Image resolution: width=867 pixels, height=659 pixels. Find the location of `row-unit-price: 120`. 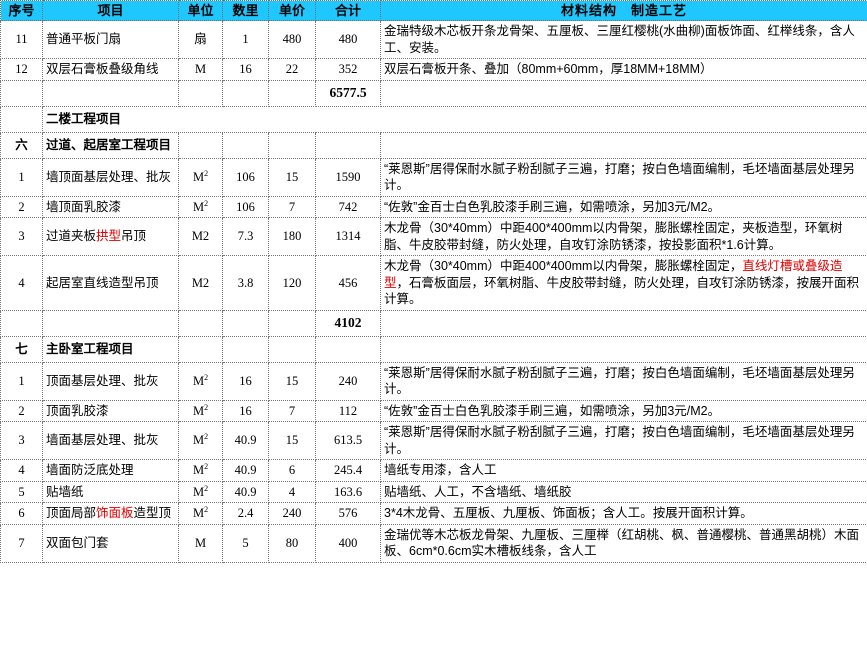

row-unit-price: 120 is located at coordinates (292, 283).